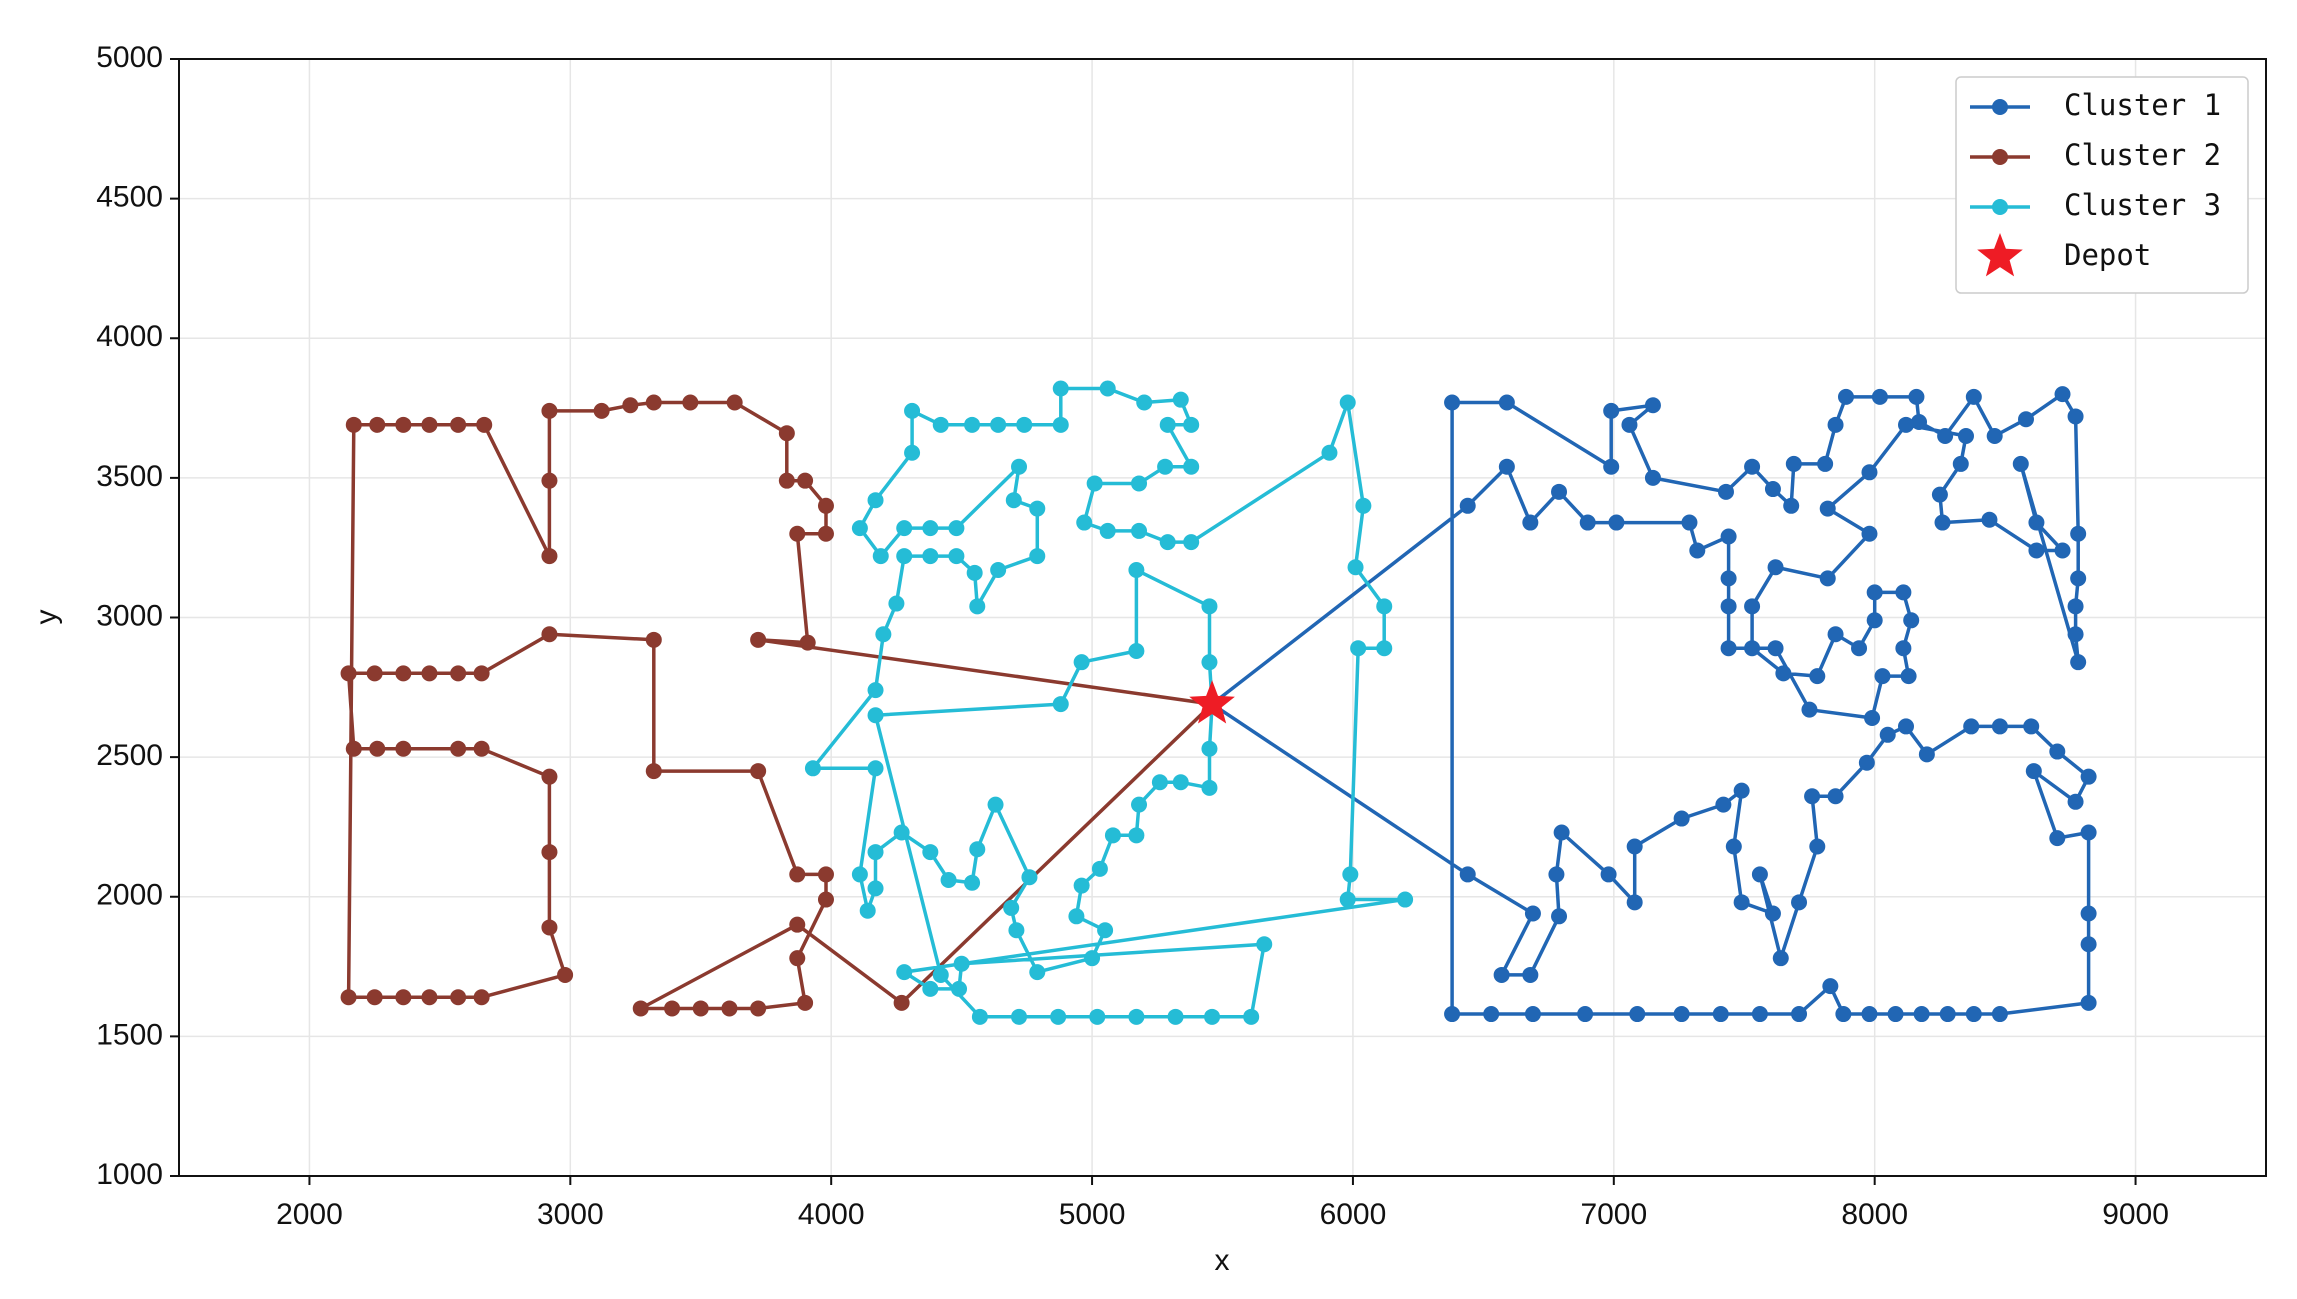 The width and height of the screenshot is (2297, 1299). I want to click on x-tick-label: 3000, so click(570, 1214).